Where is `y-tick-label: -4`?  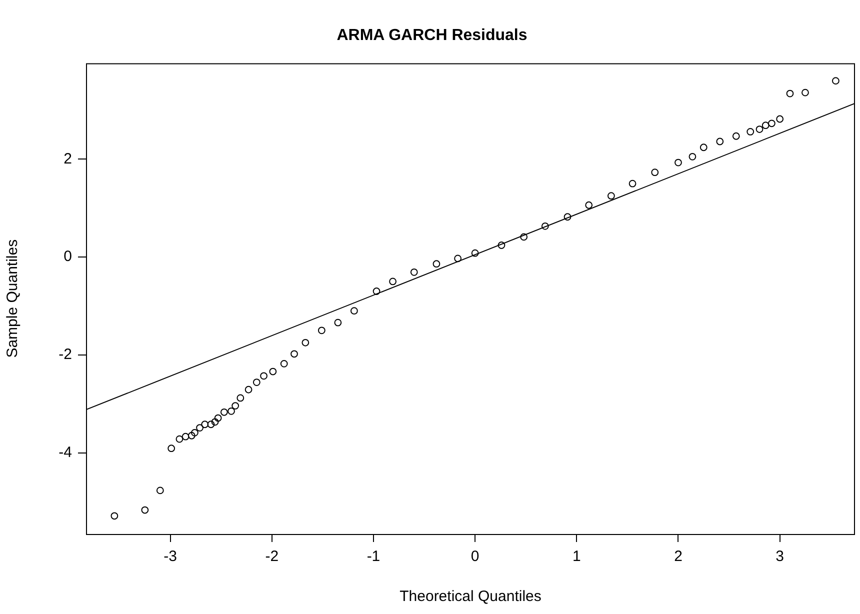
y-tick-label: -4 is located at coordinates (65, 452).